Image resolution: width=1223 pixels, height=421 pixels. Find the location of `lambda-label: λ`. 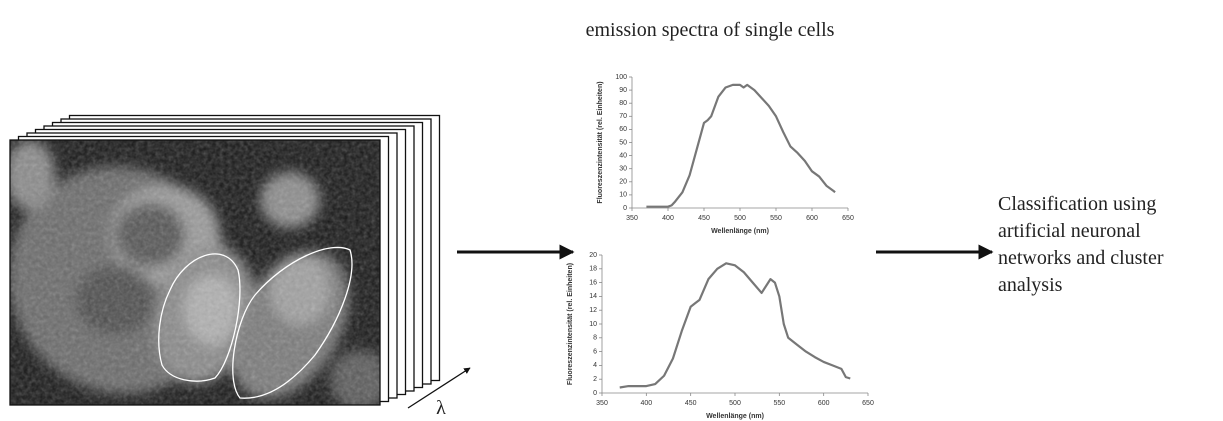

lambda-label: λ is located at coordinates (441, 408).